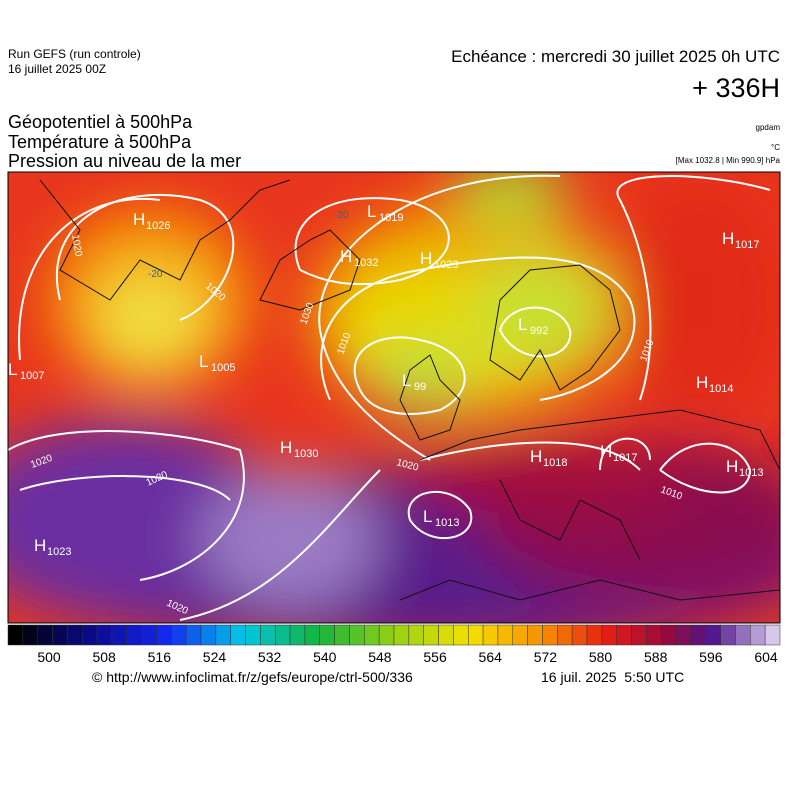 The width and height of the screenshot is (788, 789). I want to click on colorbar-tick-label: 540, so click(325, 657).